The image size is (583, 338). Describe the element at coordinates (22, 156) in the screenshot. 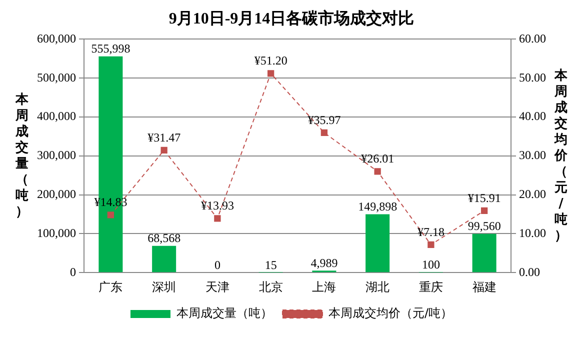

I see `y-axis-title: 本周成交量（吨）` at that location.